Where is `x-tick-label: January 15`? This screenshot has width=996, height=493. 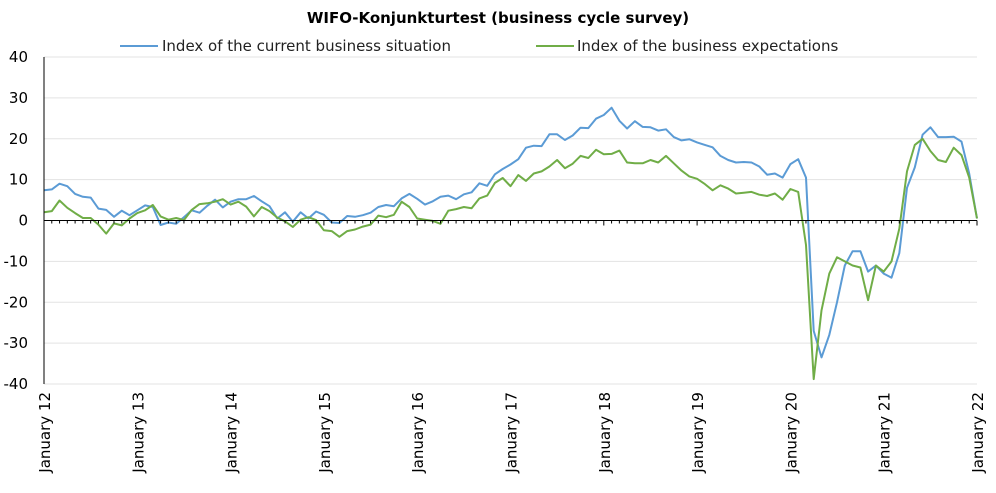
x-tick-label: January 15 is located at coordinates (325, 433).